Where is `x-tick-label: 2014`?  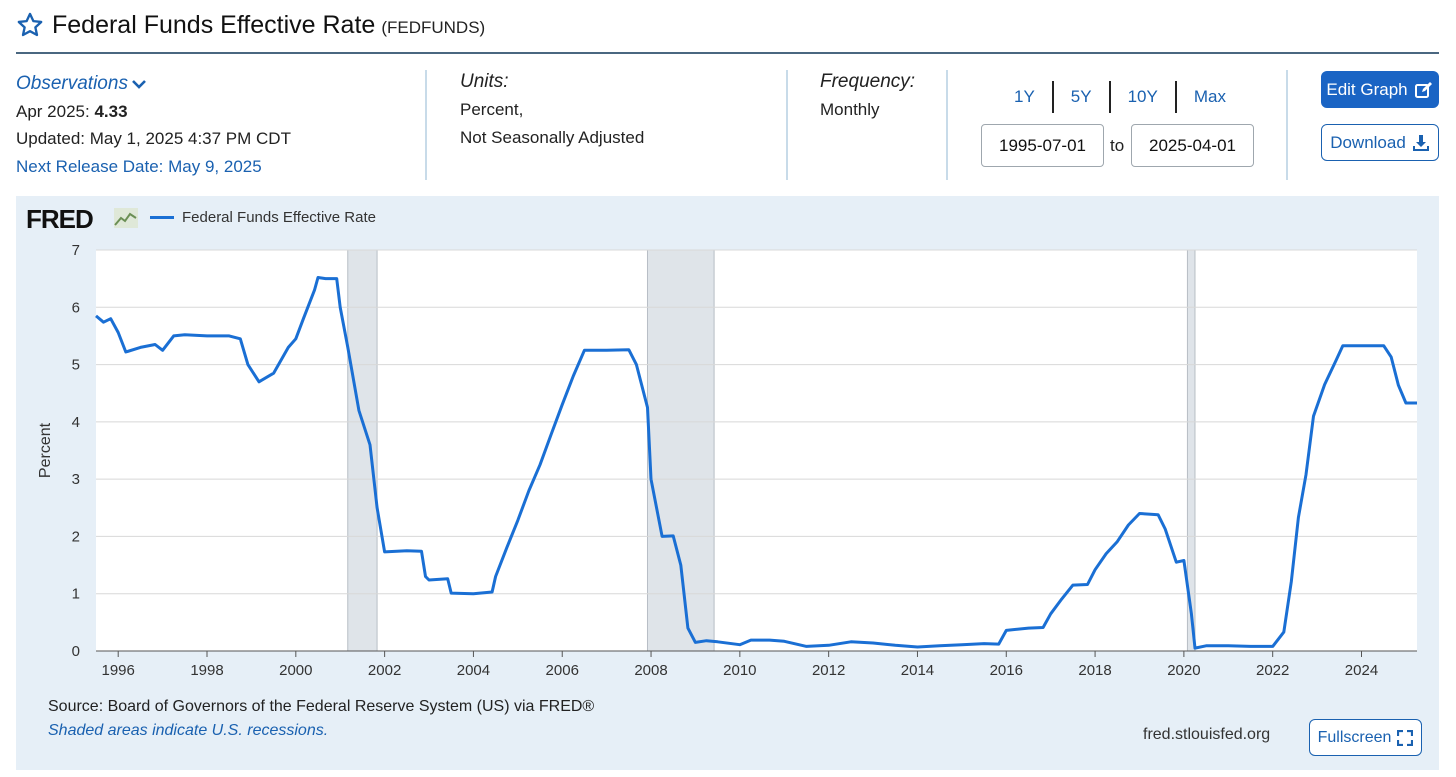 x-tick-label: 2014 is located at coordinates (917, 670).